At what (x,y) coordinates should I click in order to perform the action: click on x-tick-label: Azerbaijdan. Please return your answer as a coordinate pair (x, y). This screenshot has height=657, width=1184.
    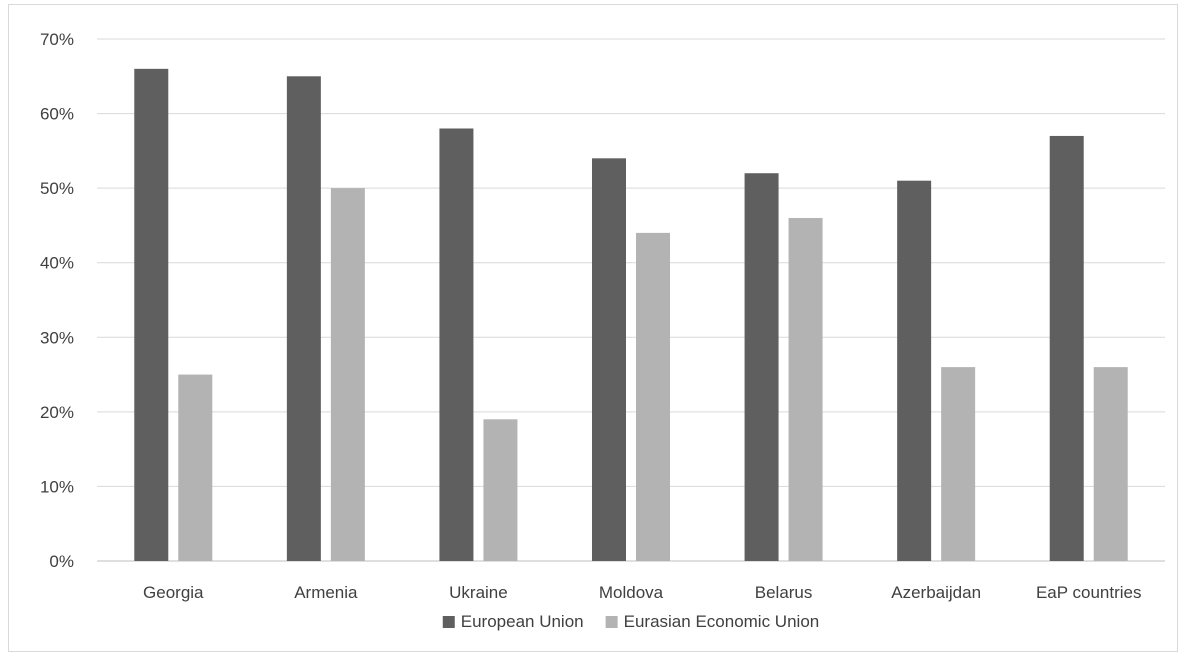
    Looking at the image, I should click on (936, 592).